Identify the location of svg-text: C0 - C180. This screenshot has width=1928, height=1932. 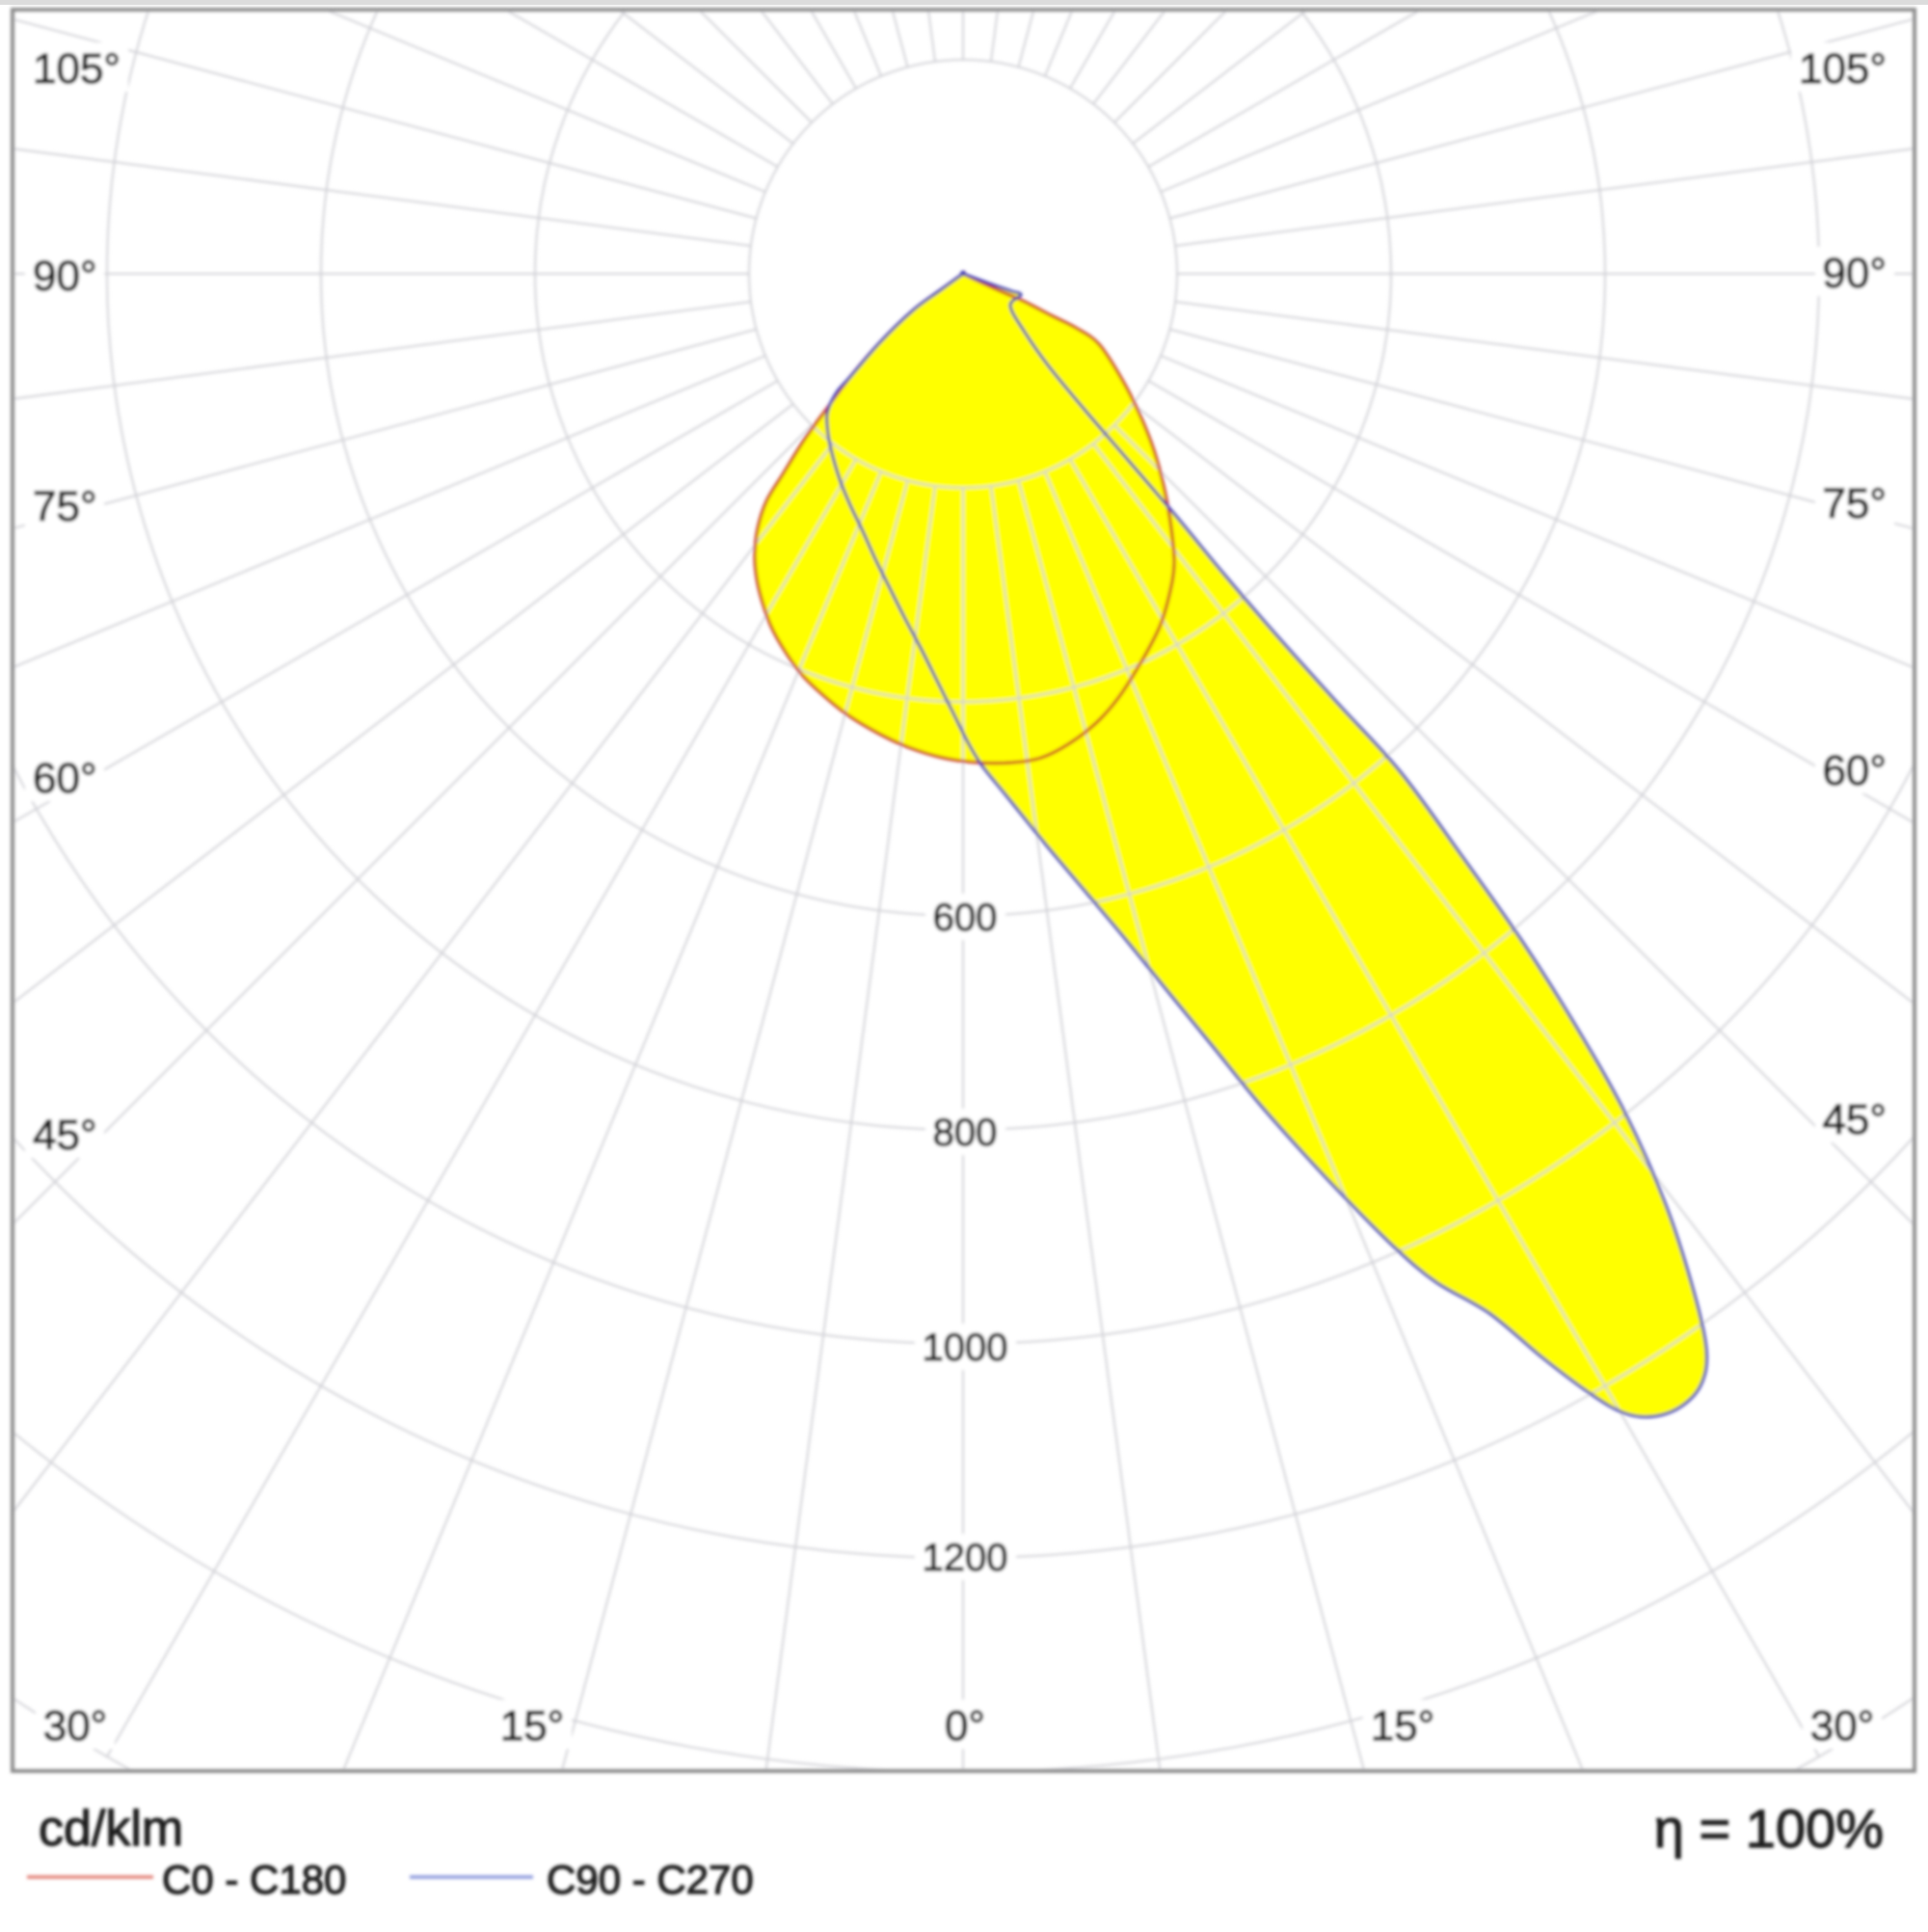
(254, 1880).